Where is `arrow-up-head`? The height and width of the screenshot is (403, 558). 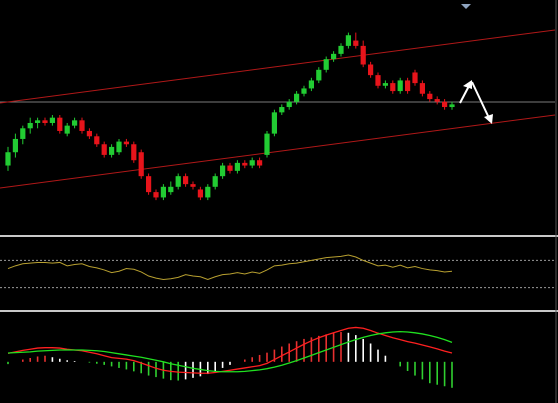
arrow-up-head is located at coordinates (467, 84).